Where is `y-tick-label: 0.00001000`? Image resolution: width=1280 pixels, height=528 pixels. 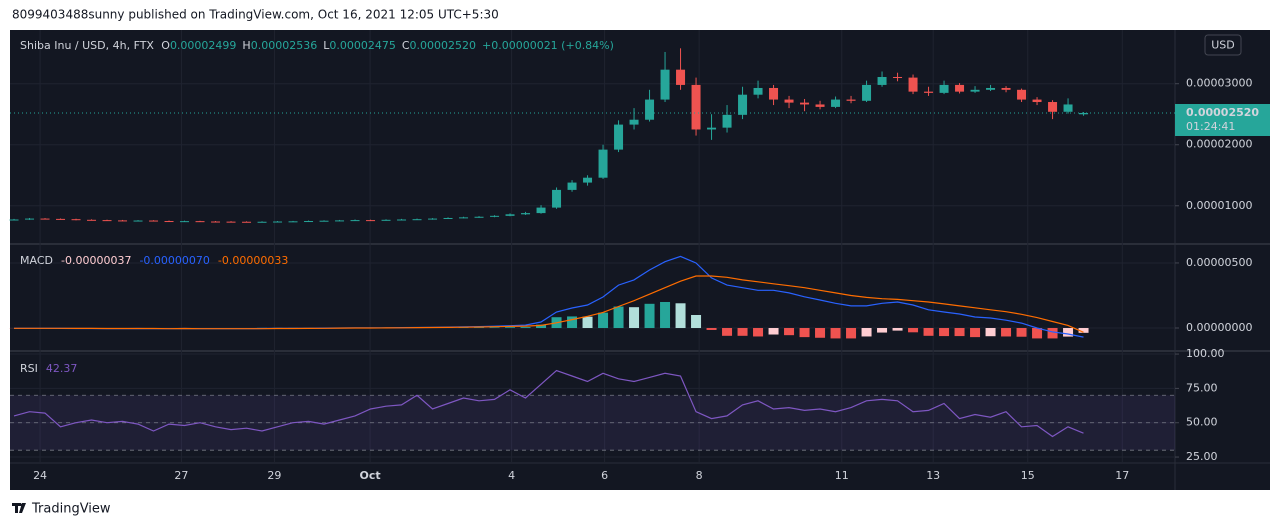
y-tick-label: 0.00001000 is located at coordinates (1219, 205).